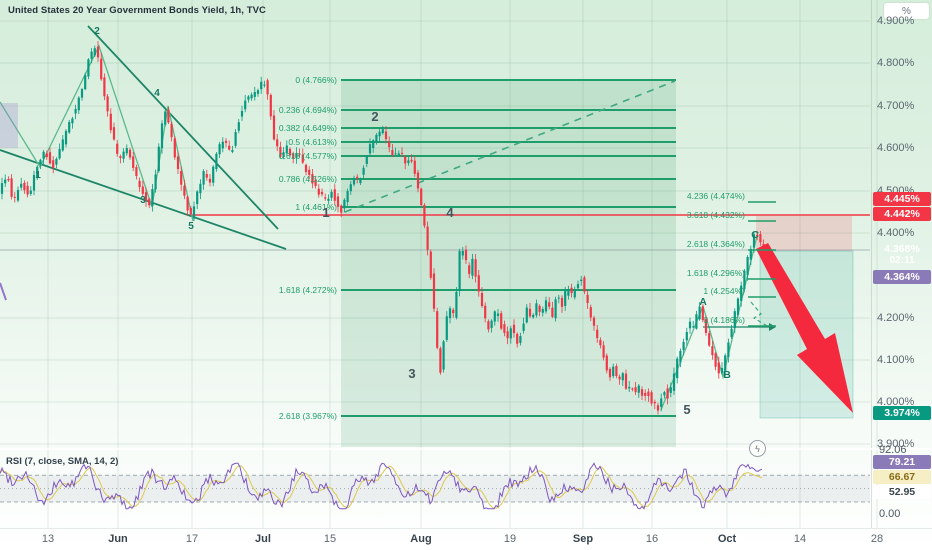 The image size is (932, 550). Describe the element at coordinates (510, 539) in the screenshot. I see `time-tick-19: 19` at that location.